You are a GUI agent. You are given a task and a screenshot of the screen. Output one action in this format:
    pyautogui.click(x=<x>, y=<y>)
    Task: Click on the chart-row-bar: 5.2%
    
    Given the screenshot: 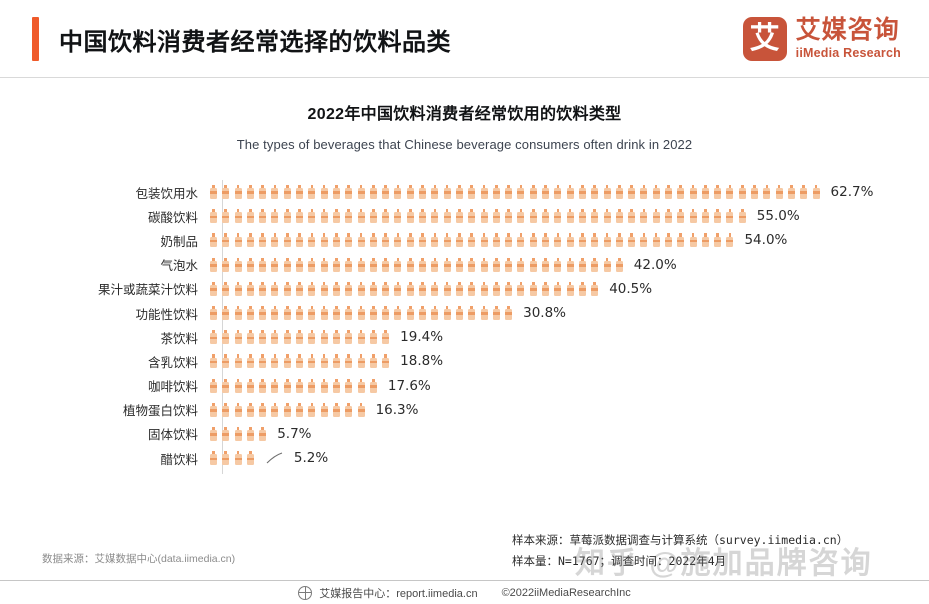 What is the action you would take?
    pyautogui.click(x=569, y=458)
    